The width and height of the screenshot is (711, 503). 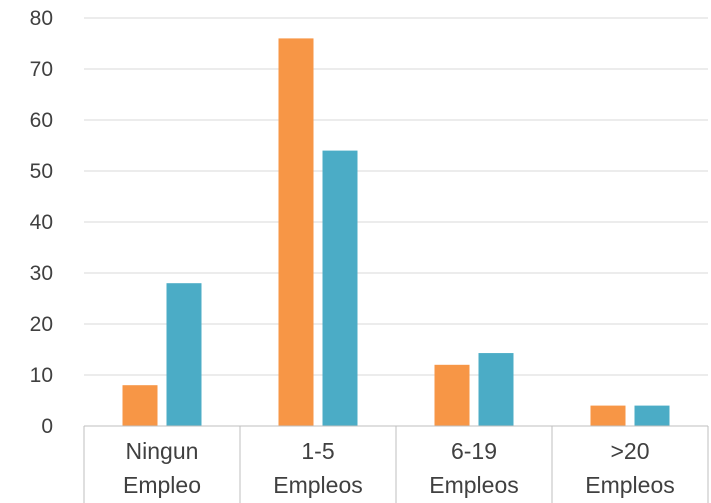 I want to click on y-tick-label: 80, so click(x=41, y=18).